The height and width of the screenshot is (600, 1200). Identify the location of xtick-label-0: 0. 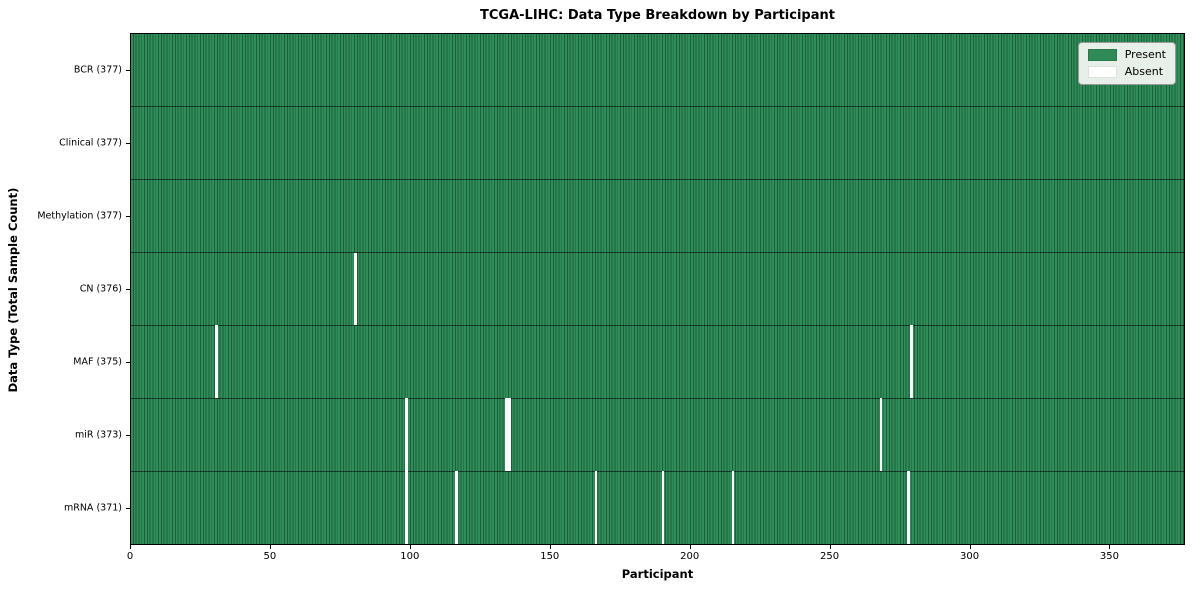
(130, 556).